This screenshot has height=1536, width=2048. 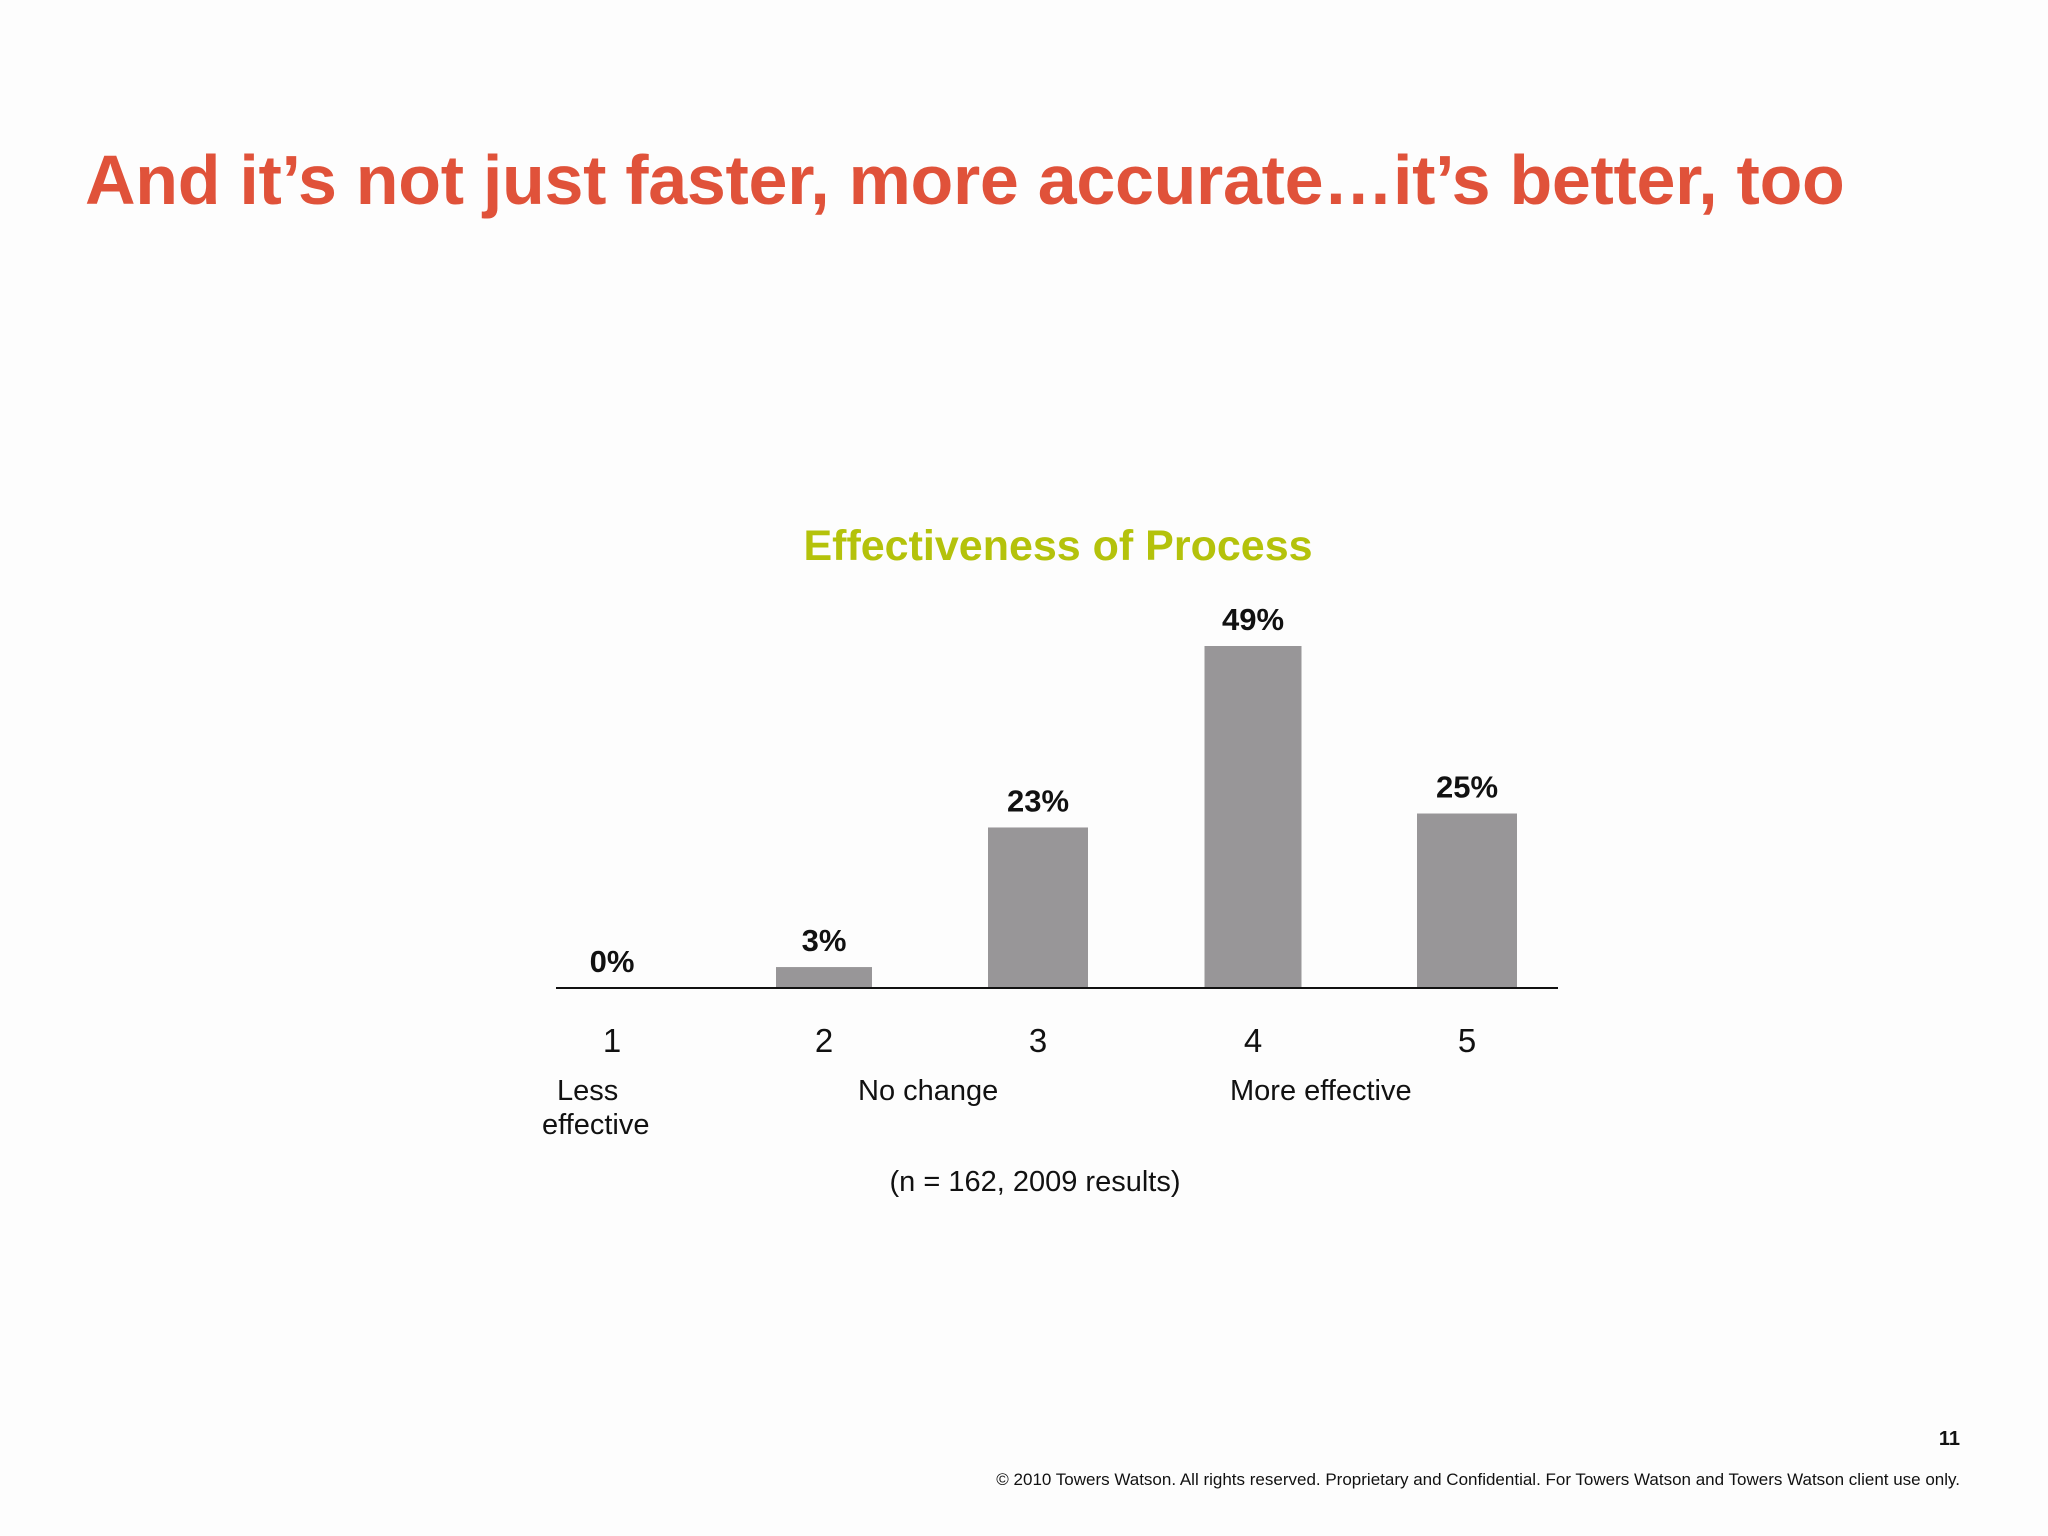 I want to click on data-label-4: 49%, so click(x=1253, y=619).